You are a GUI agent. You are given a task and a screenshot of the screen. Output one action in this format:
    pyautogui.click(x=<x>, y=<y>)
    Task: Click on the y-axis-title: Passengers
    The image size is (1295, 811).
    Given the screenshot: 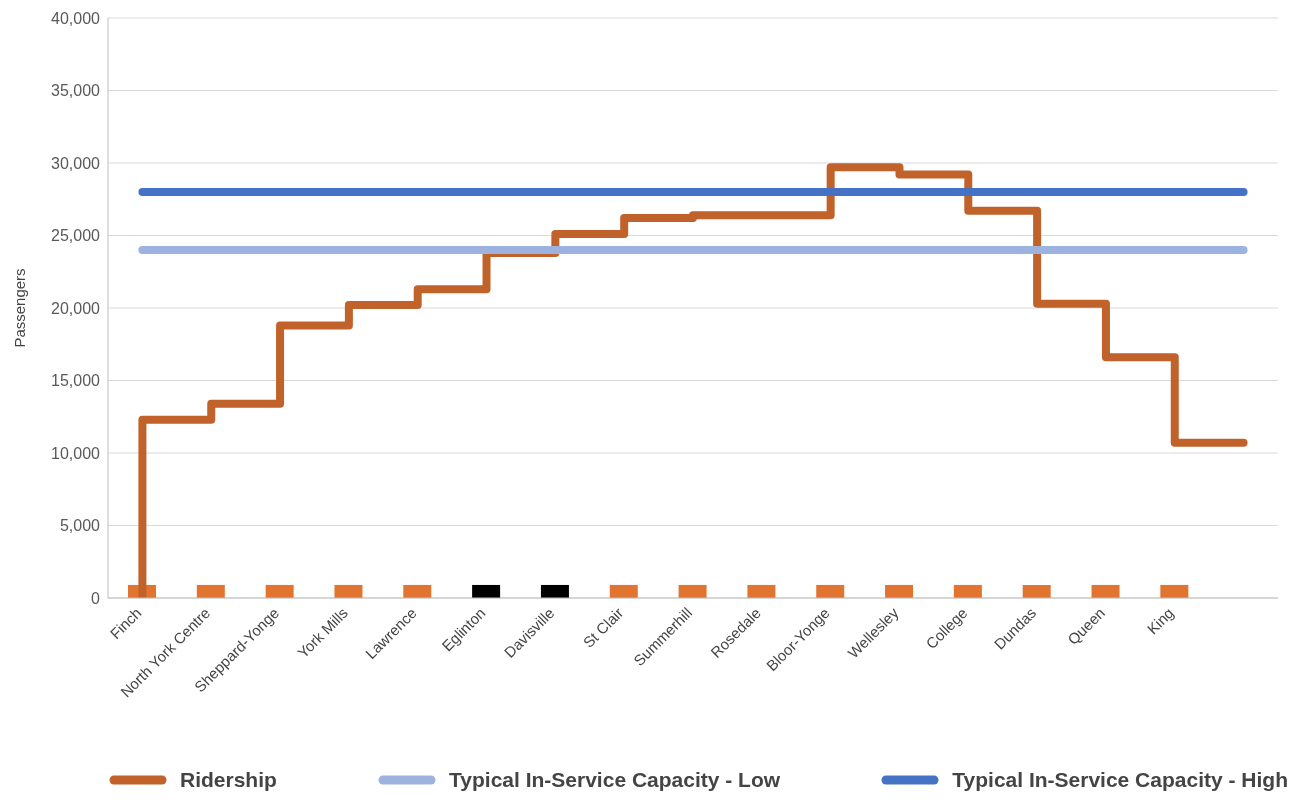 What is the action you would take?
    pyautogui.click(x=20, y=308)
    